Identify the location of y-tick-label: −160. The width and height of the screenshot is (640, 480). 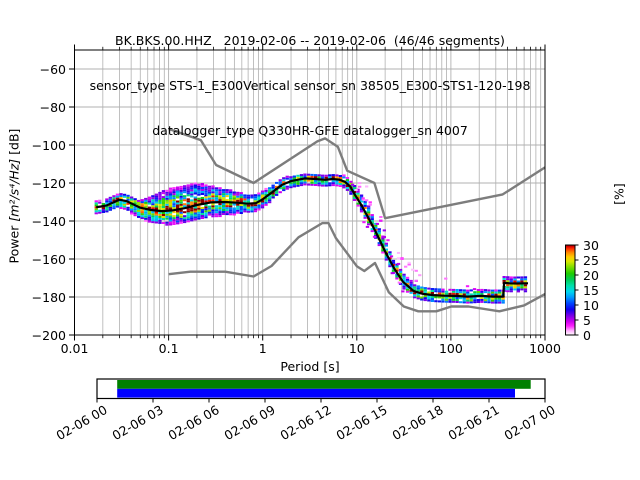
(48, 259).